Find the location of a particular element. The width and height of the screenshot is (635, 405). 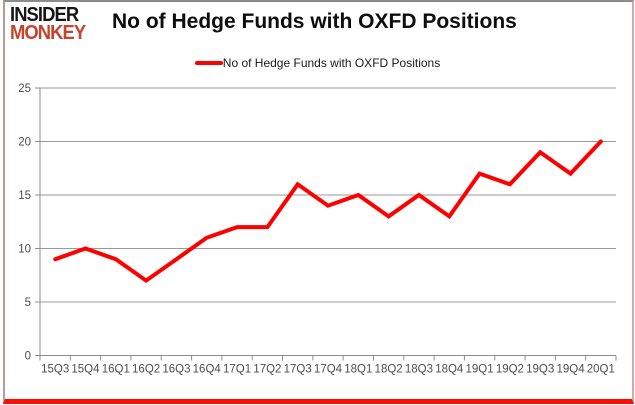

x-axis-label: 16Q3 is located at coordinates (176, 370).